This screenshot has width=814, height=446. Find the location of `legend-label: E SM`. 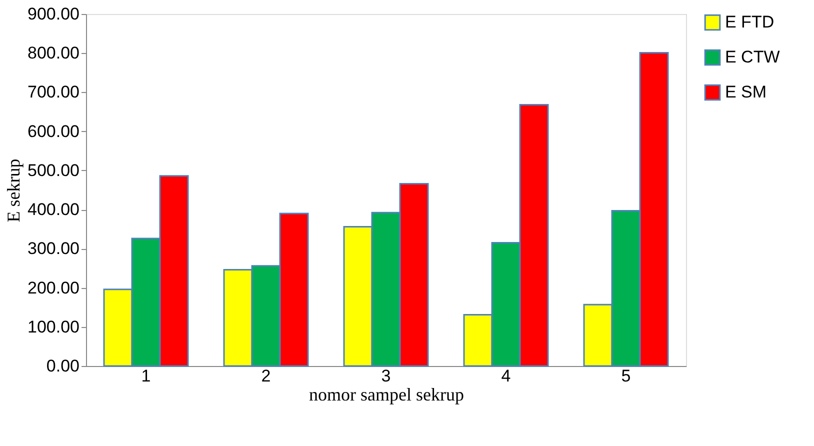

legend-label: E SM is located at coordinates (746, 92).